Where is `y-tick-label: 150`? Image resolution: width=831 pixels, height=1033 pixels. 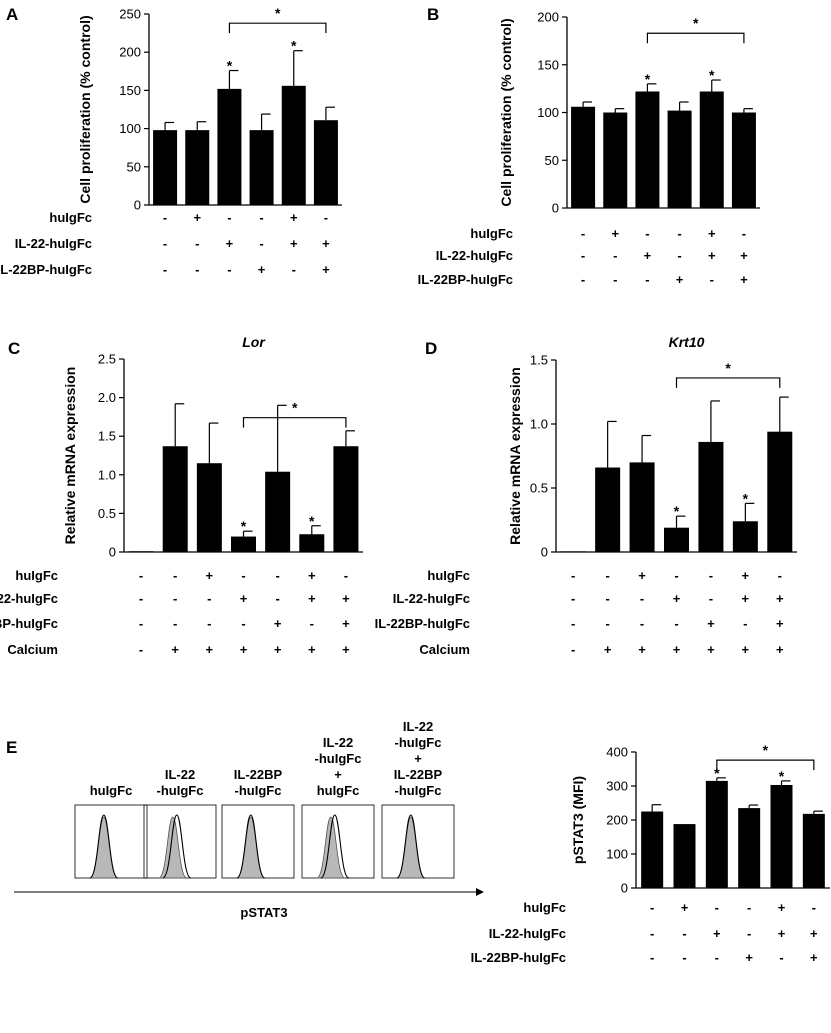
y-tick-label: 150 is located at coordinates (130, 90).